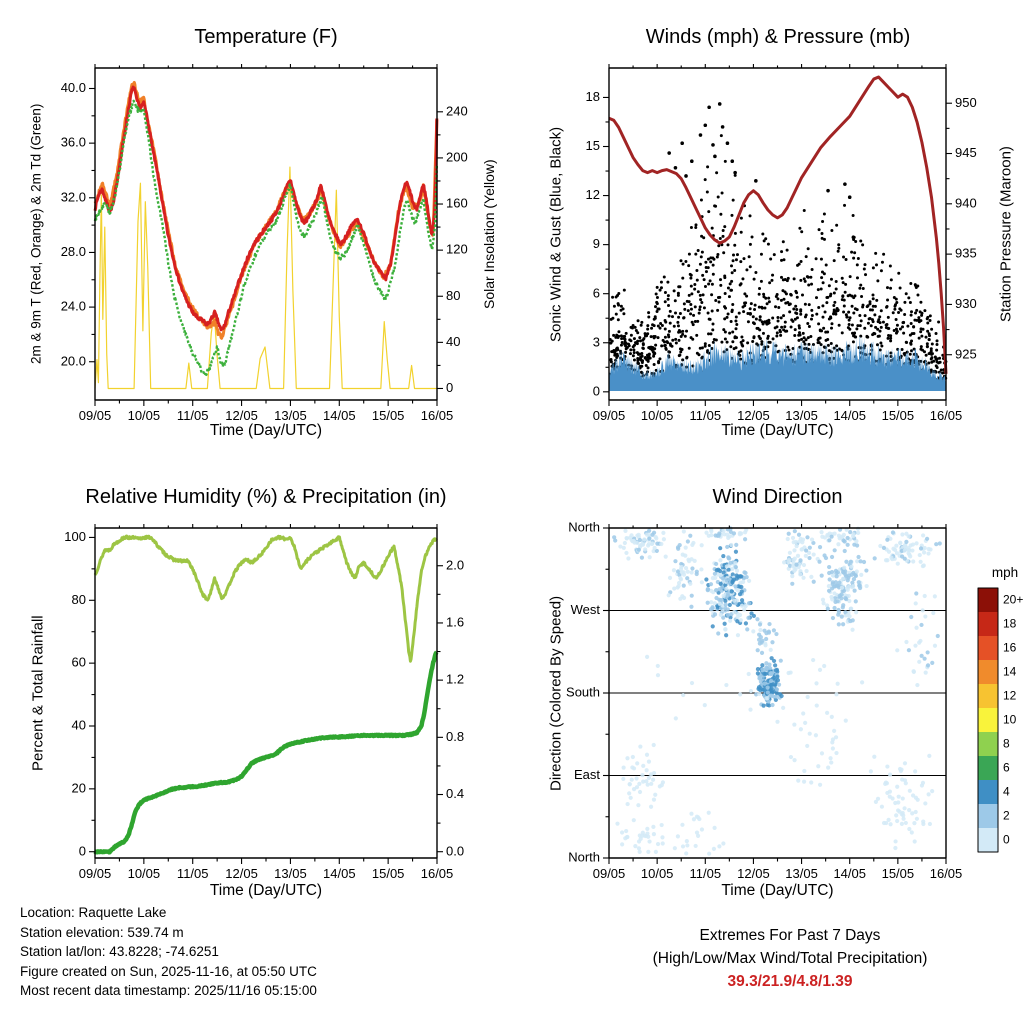 The height and width of the screenshot is (1024, 1024). What do you see at coordinates (1006, 234) in the screenshot?
I see `yaxis-label-pressure-right: Station Pressure (Maroon)` at bounding box center [1006, 234].